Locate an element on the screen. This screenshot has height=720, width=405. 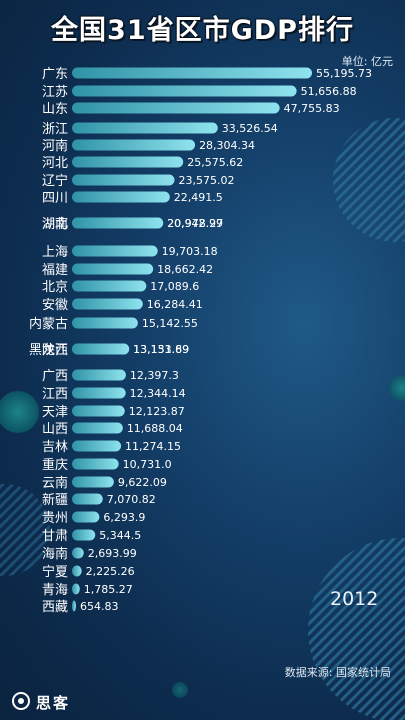
category-label: 北京 is located at coordinates (55, 287).